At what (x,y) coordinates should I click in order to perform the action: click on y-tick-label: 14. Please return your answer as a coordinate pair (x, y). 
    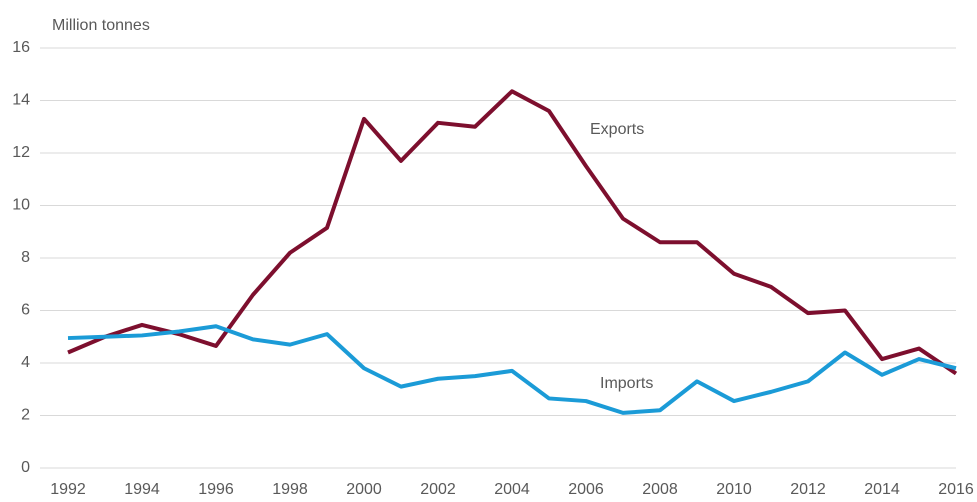
    Looking at the image, I should click on (21, 100).